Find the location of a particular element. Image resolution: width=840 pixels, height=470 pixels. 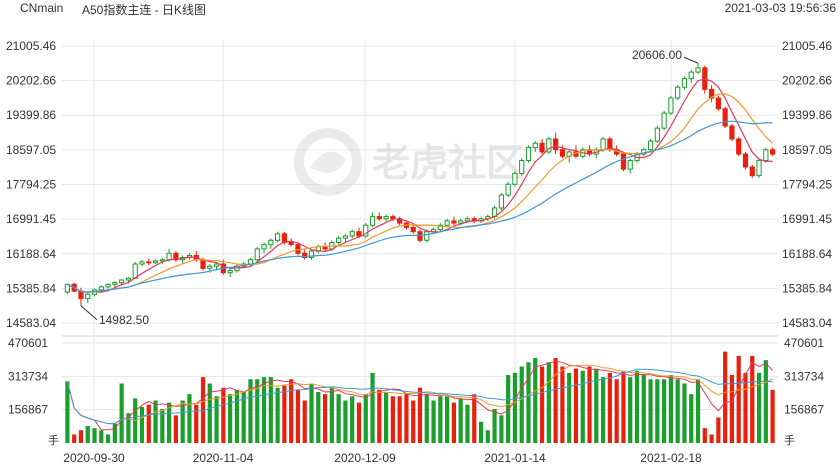

price-tick-label-right: 14583.04 is located at coordinates (807, 323).